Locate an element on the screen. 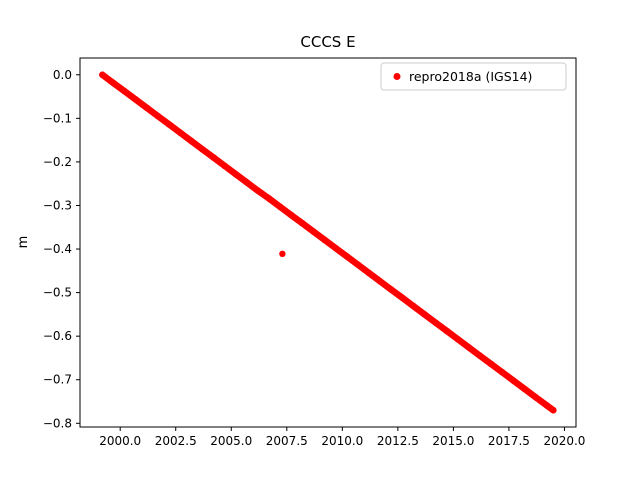 The image size is (640, 480). y-tick-label: 0.0 is located at coordinates (62, 75).